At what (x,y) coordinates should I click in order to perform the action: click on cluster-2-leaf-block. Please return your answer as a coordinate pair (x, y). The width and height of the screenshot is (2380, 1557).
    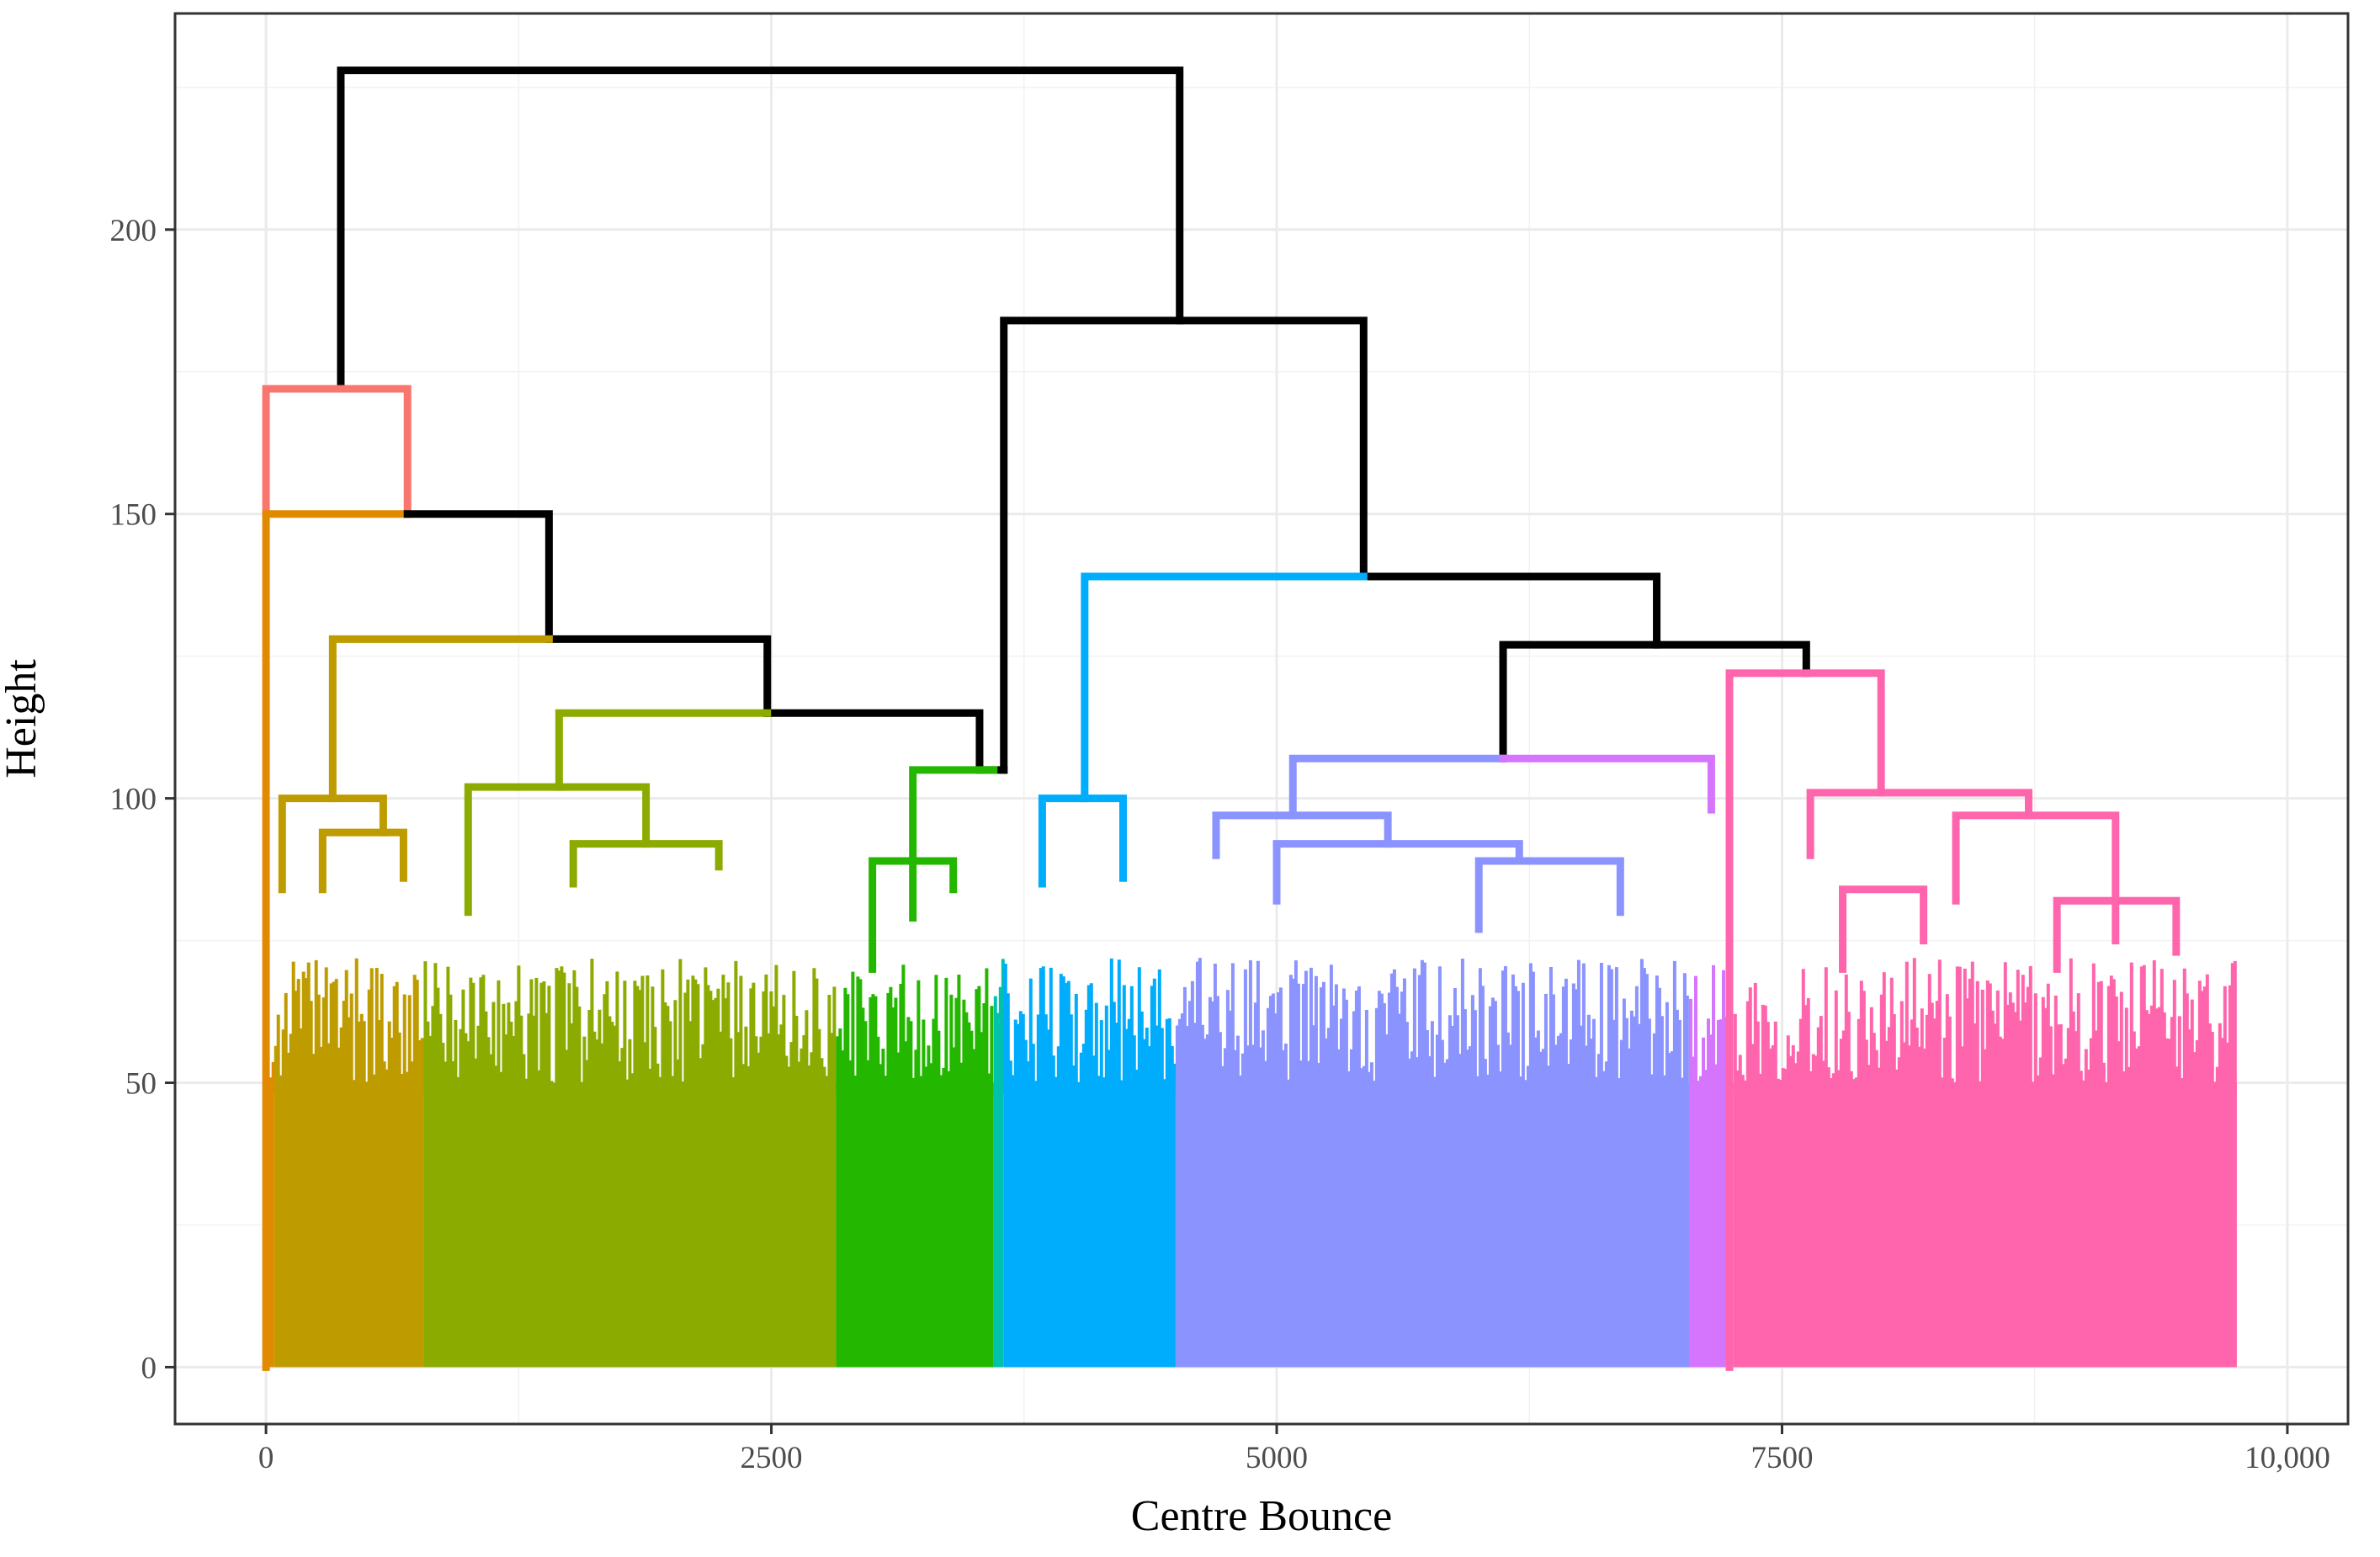
    Looking at the image, I should click on (271, 1225).